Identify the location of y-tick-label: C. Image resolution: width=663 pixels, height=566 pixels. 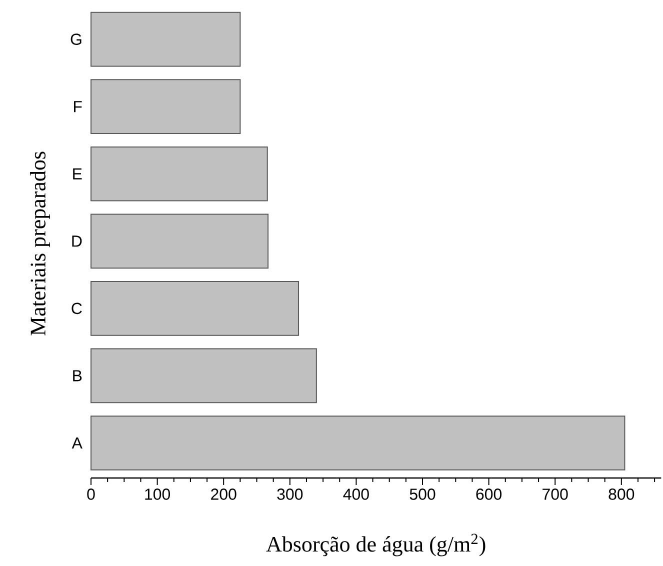
(77, 308).